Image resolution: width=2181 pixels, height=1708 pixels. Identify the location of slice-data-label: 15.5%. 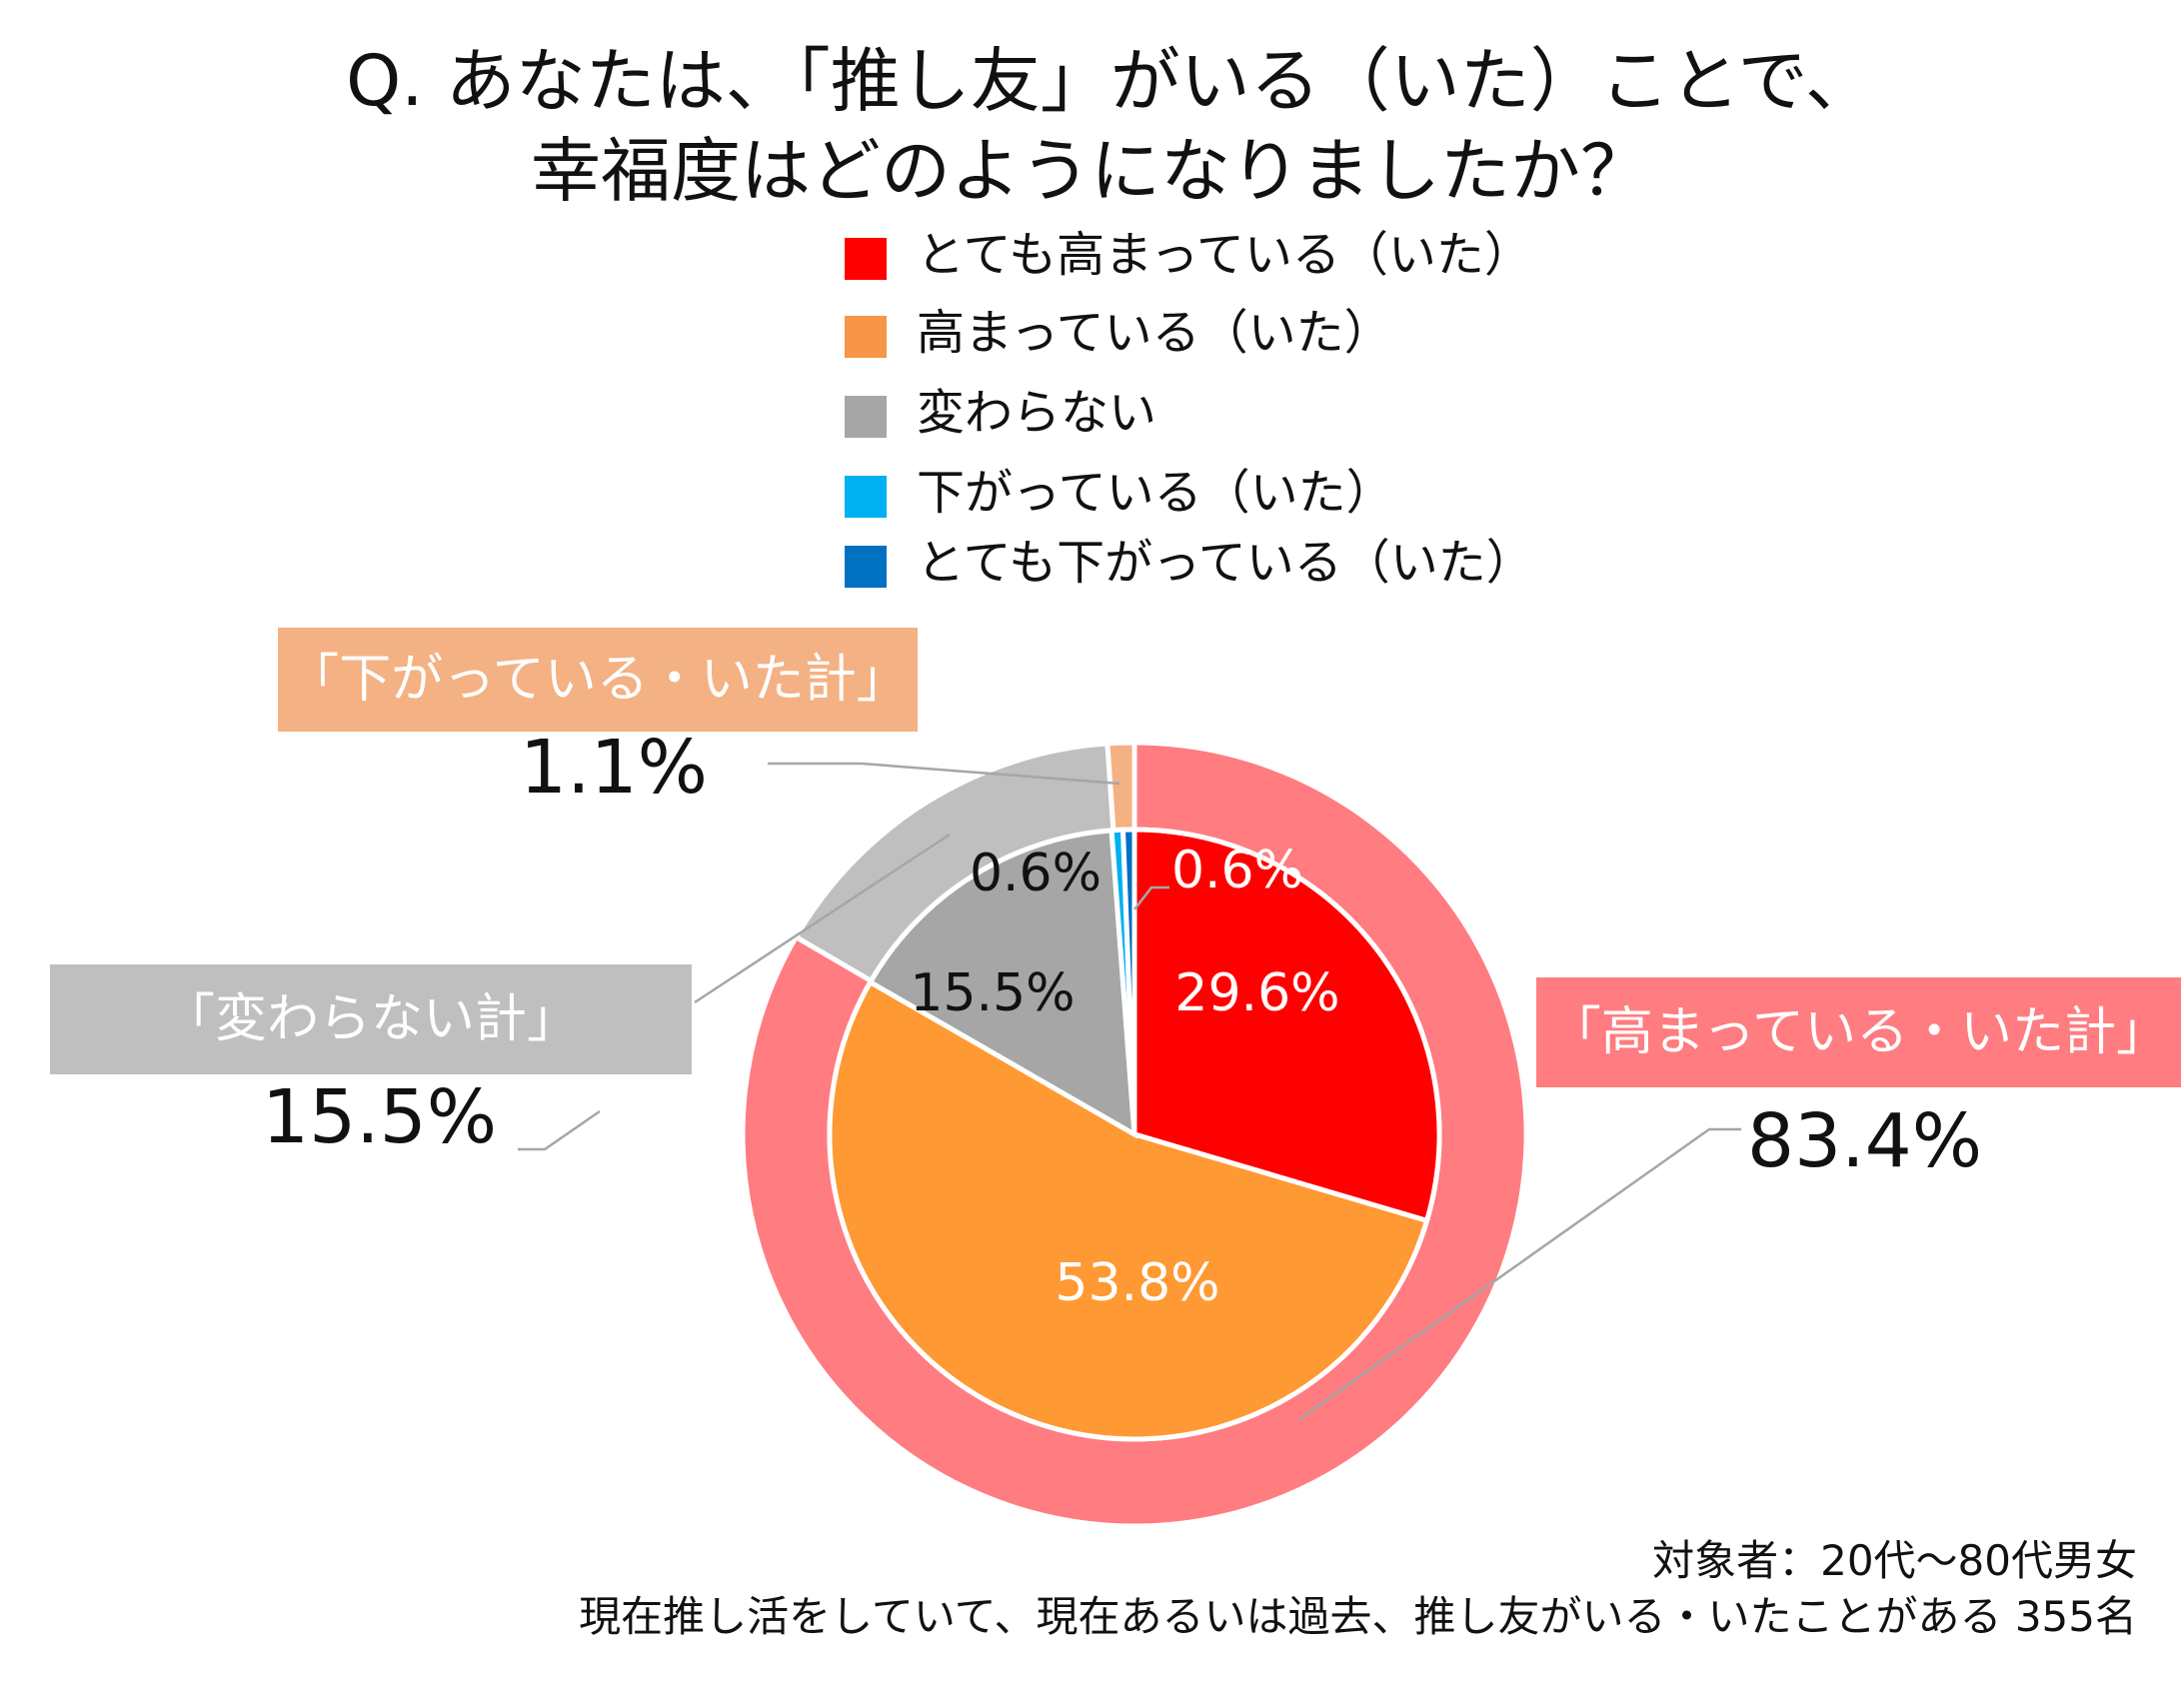
(992, 993).